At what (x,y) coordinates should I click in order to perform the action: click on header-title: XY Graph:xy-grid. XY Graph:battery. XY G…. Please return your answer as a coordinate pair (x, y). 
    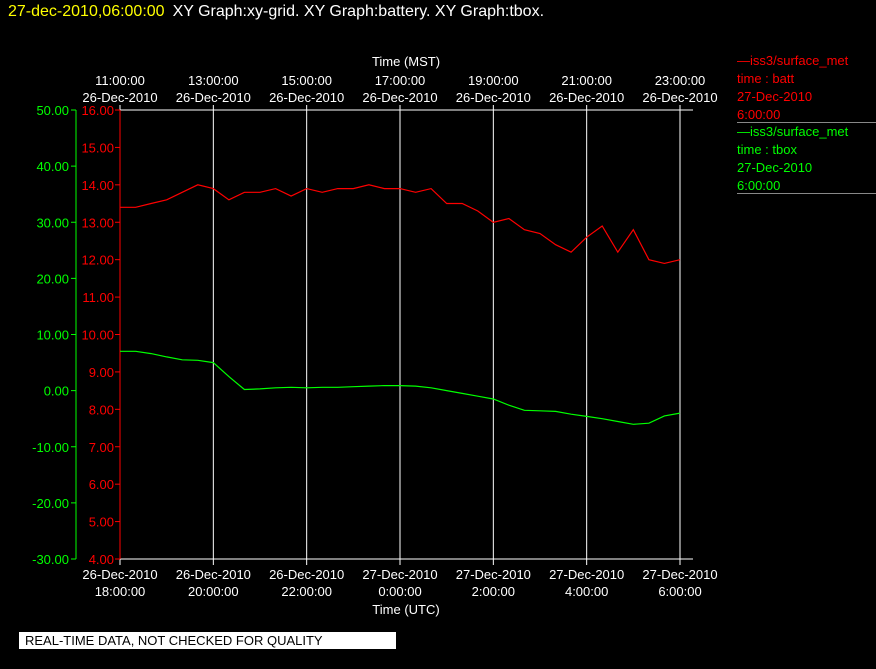
    Looking at the image, I should click on (358, 11).